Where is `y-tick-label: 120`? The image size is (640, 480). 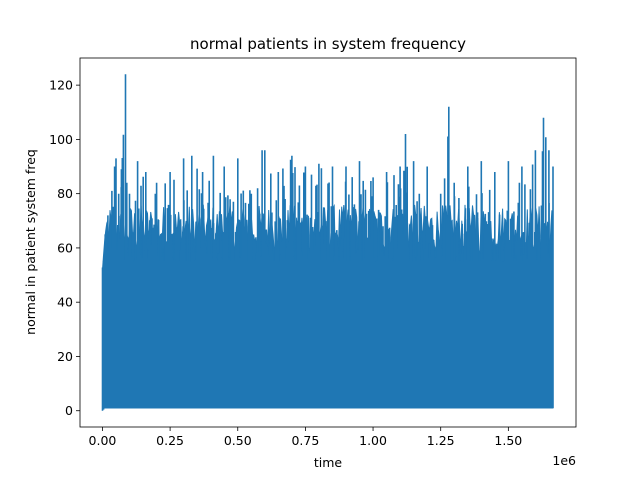
y-tick-label: 120 is located at coordinates (61, 85).